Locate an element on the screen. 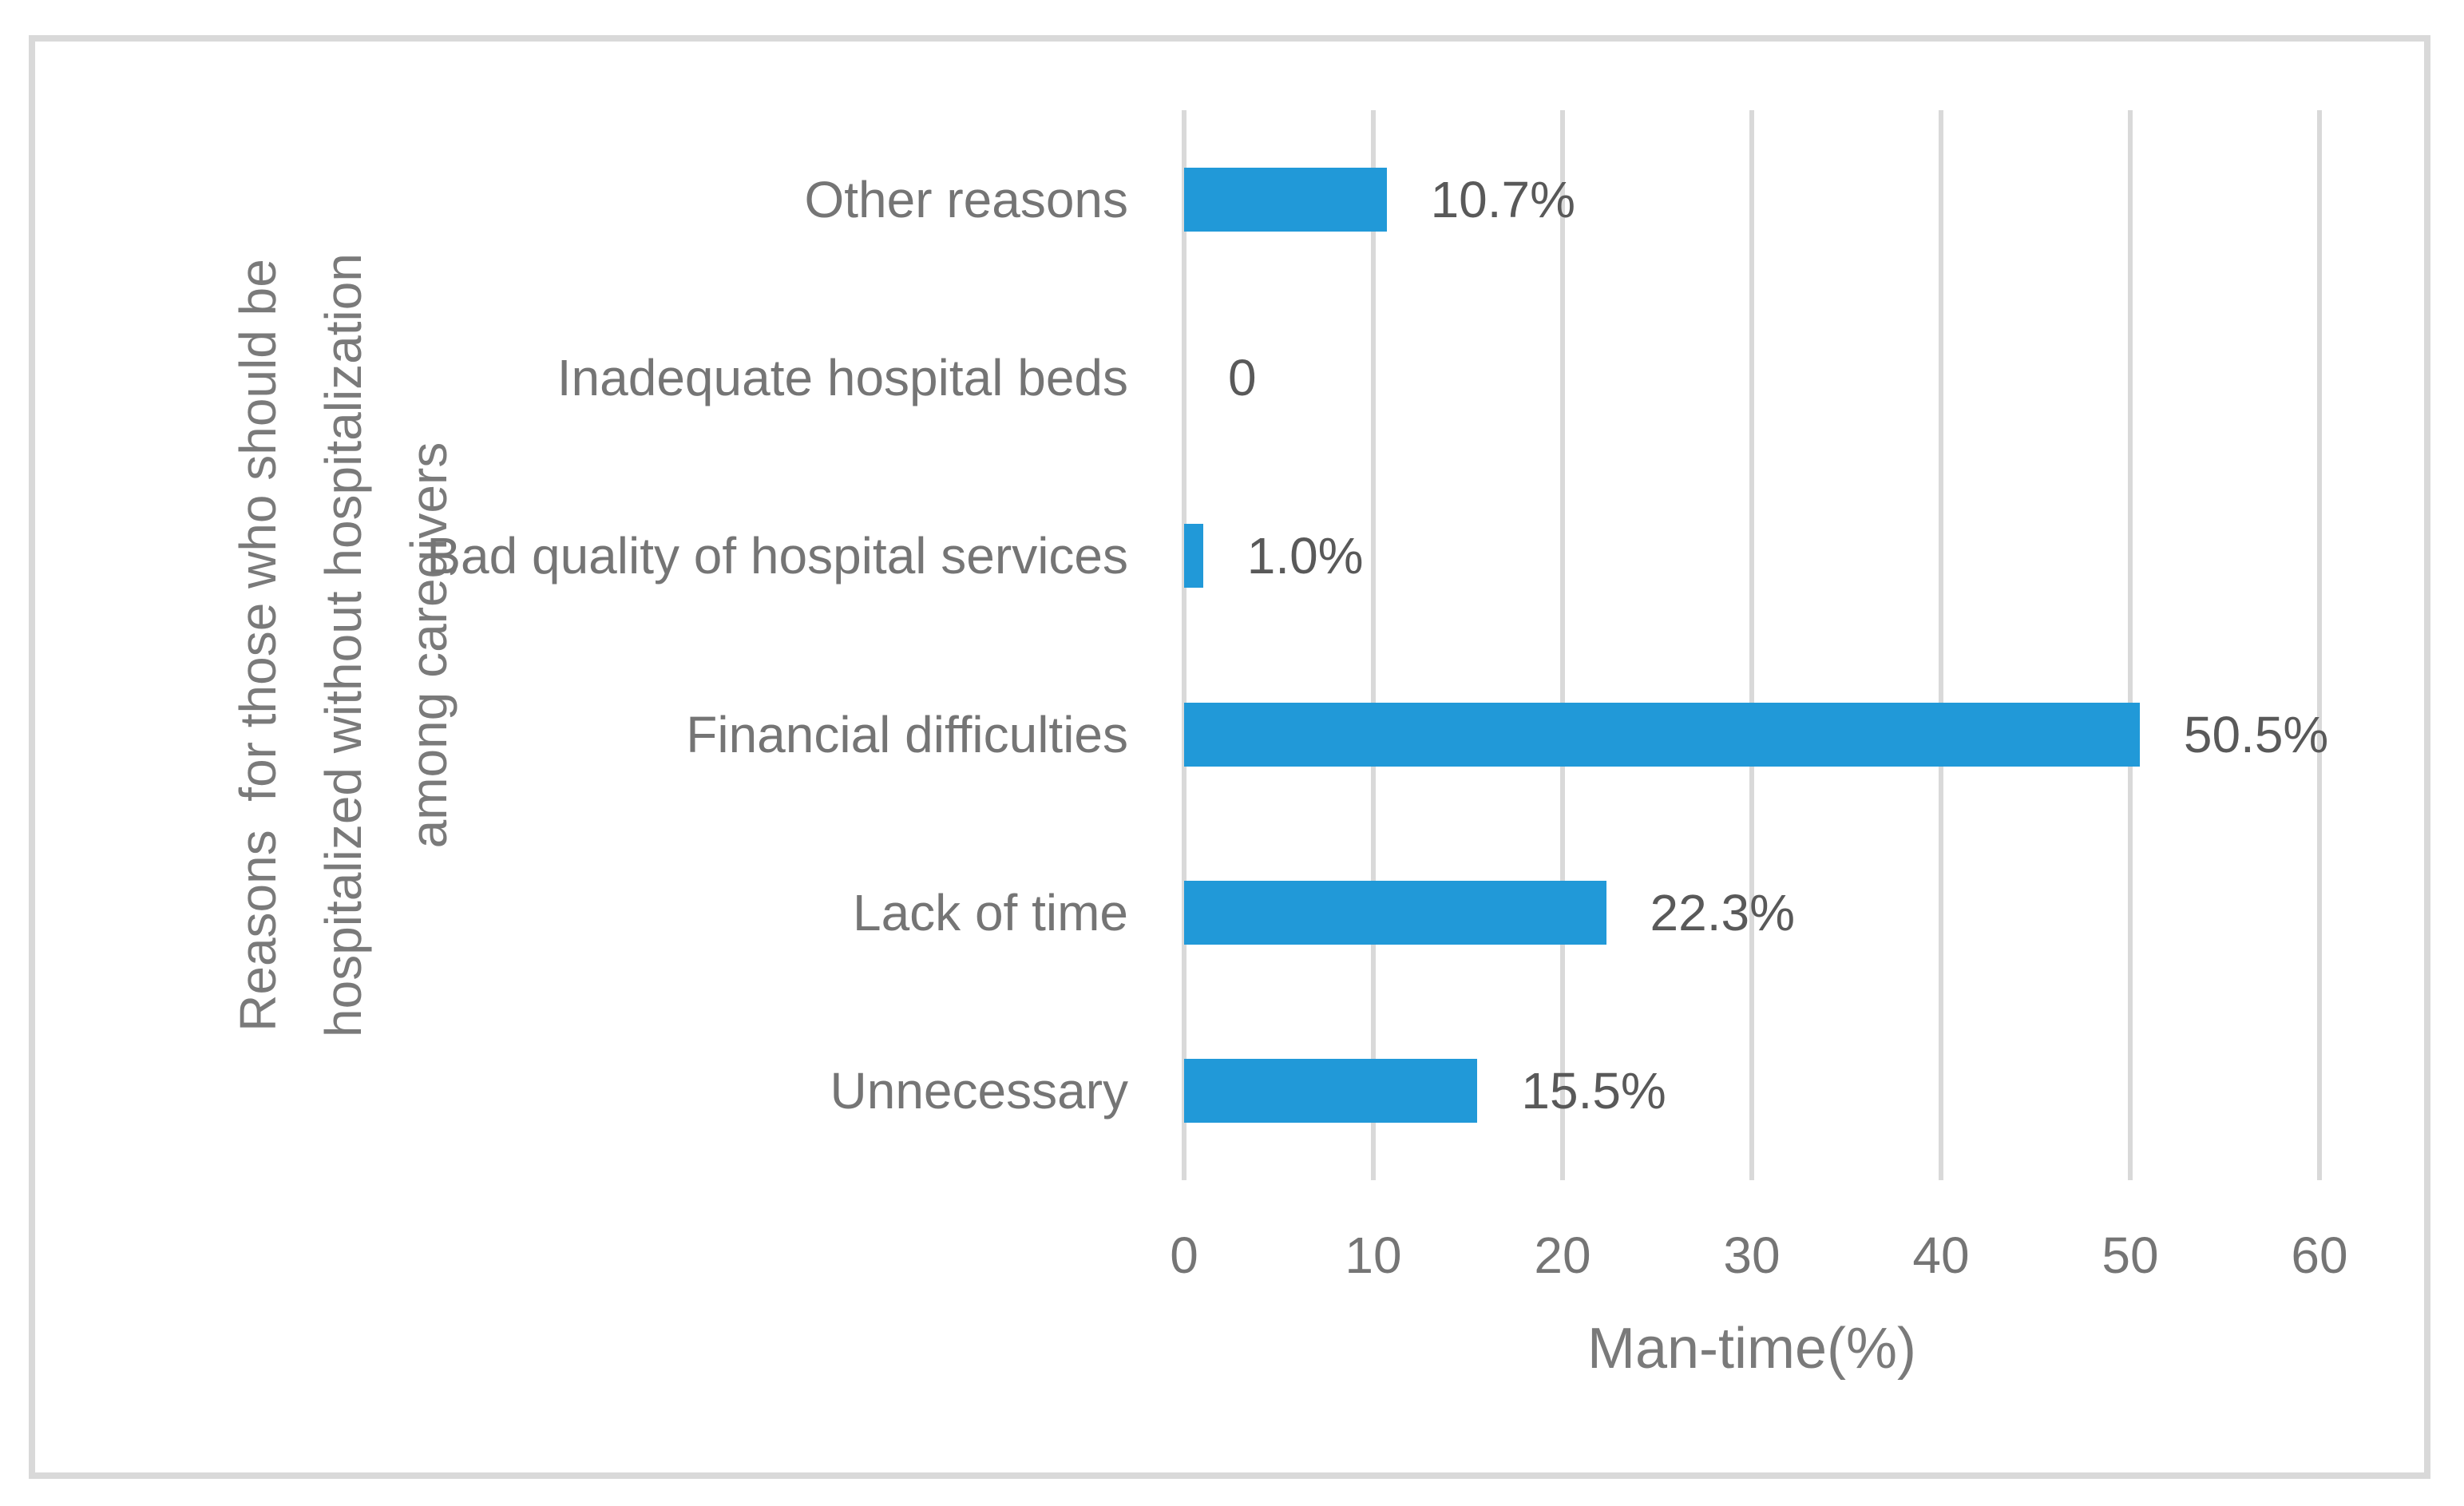 The image size is (2464, 1506). bar-financial-difficulties is located at coordinates (1662, 734).